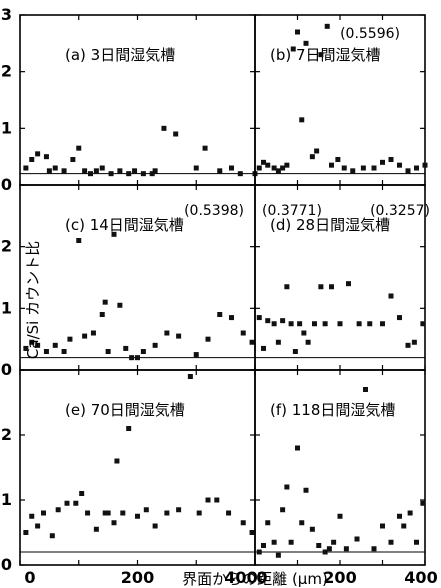 This screenshot has width=441, height=588. I want to click on off-scale-annotation: (0.5398), so click(214, 211).